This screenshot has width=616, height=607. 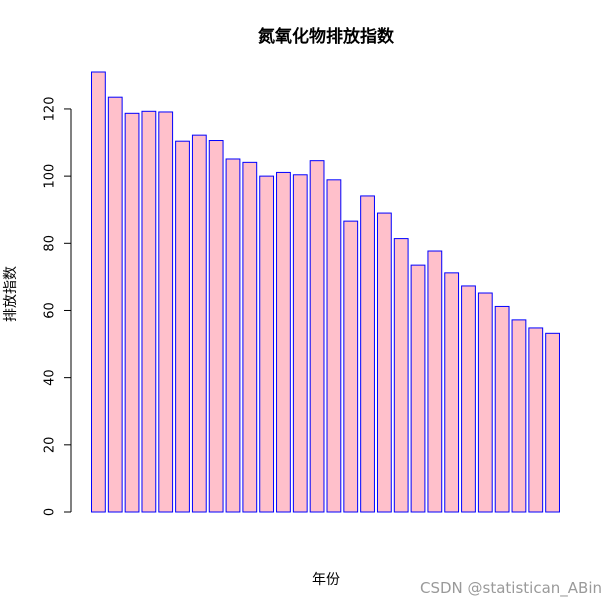 What do you see at coordinates (50, 243) in the screenshot?
I see `y-tick-label: 80` at bounding box center [50, 243].